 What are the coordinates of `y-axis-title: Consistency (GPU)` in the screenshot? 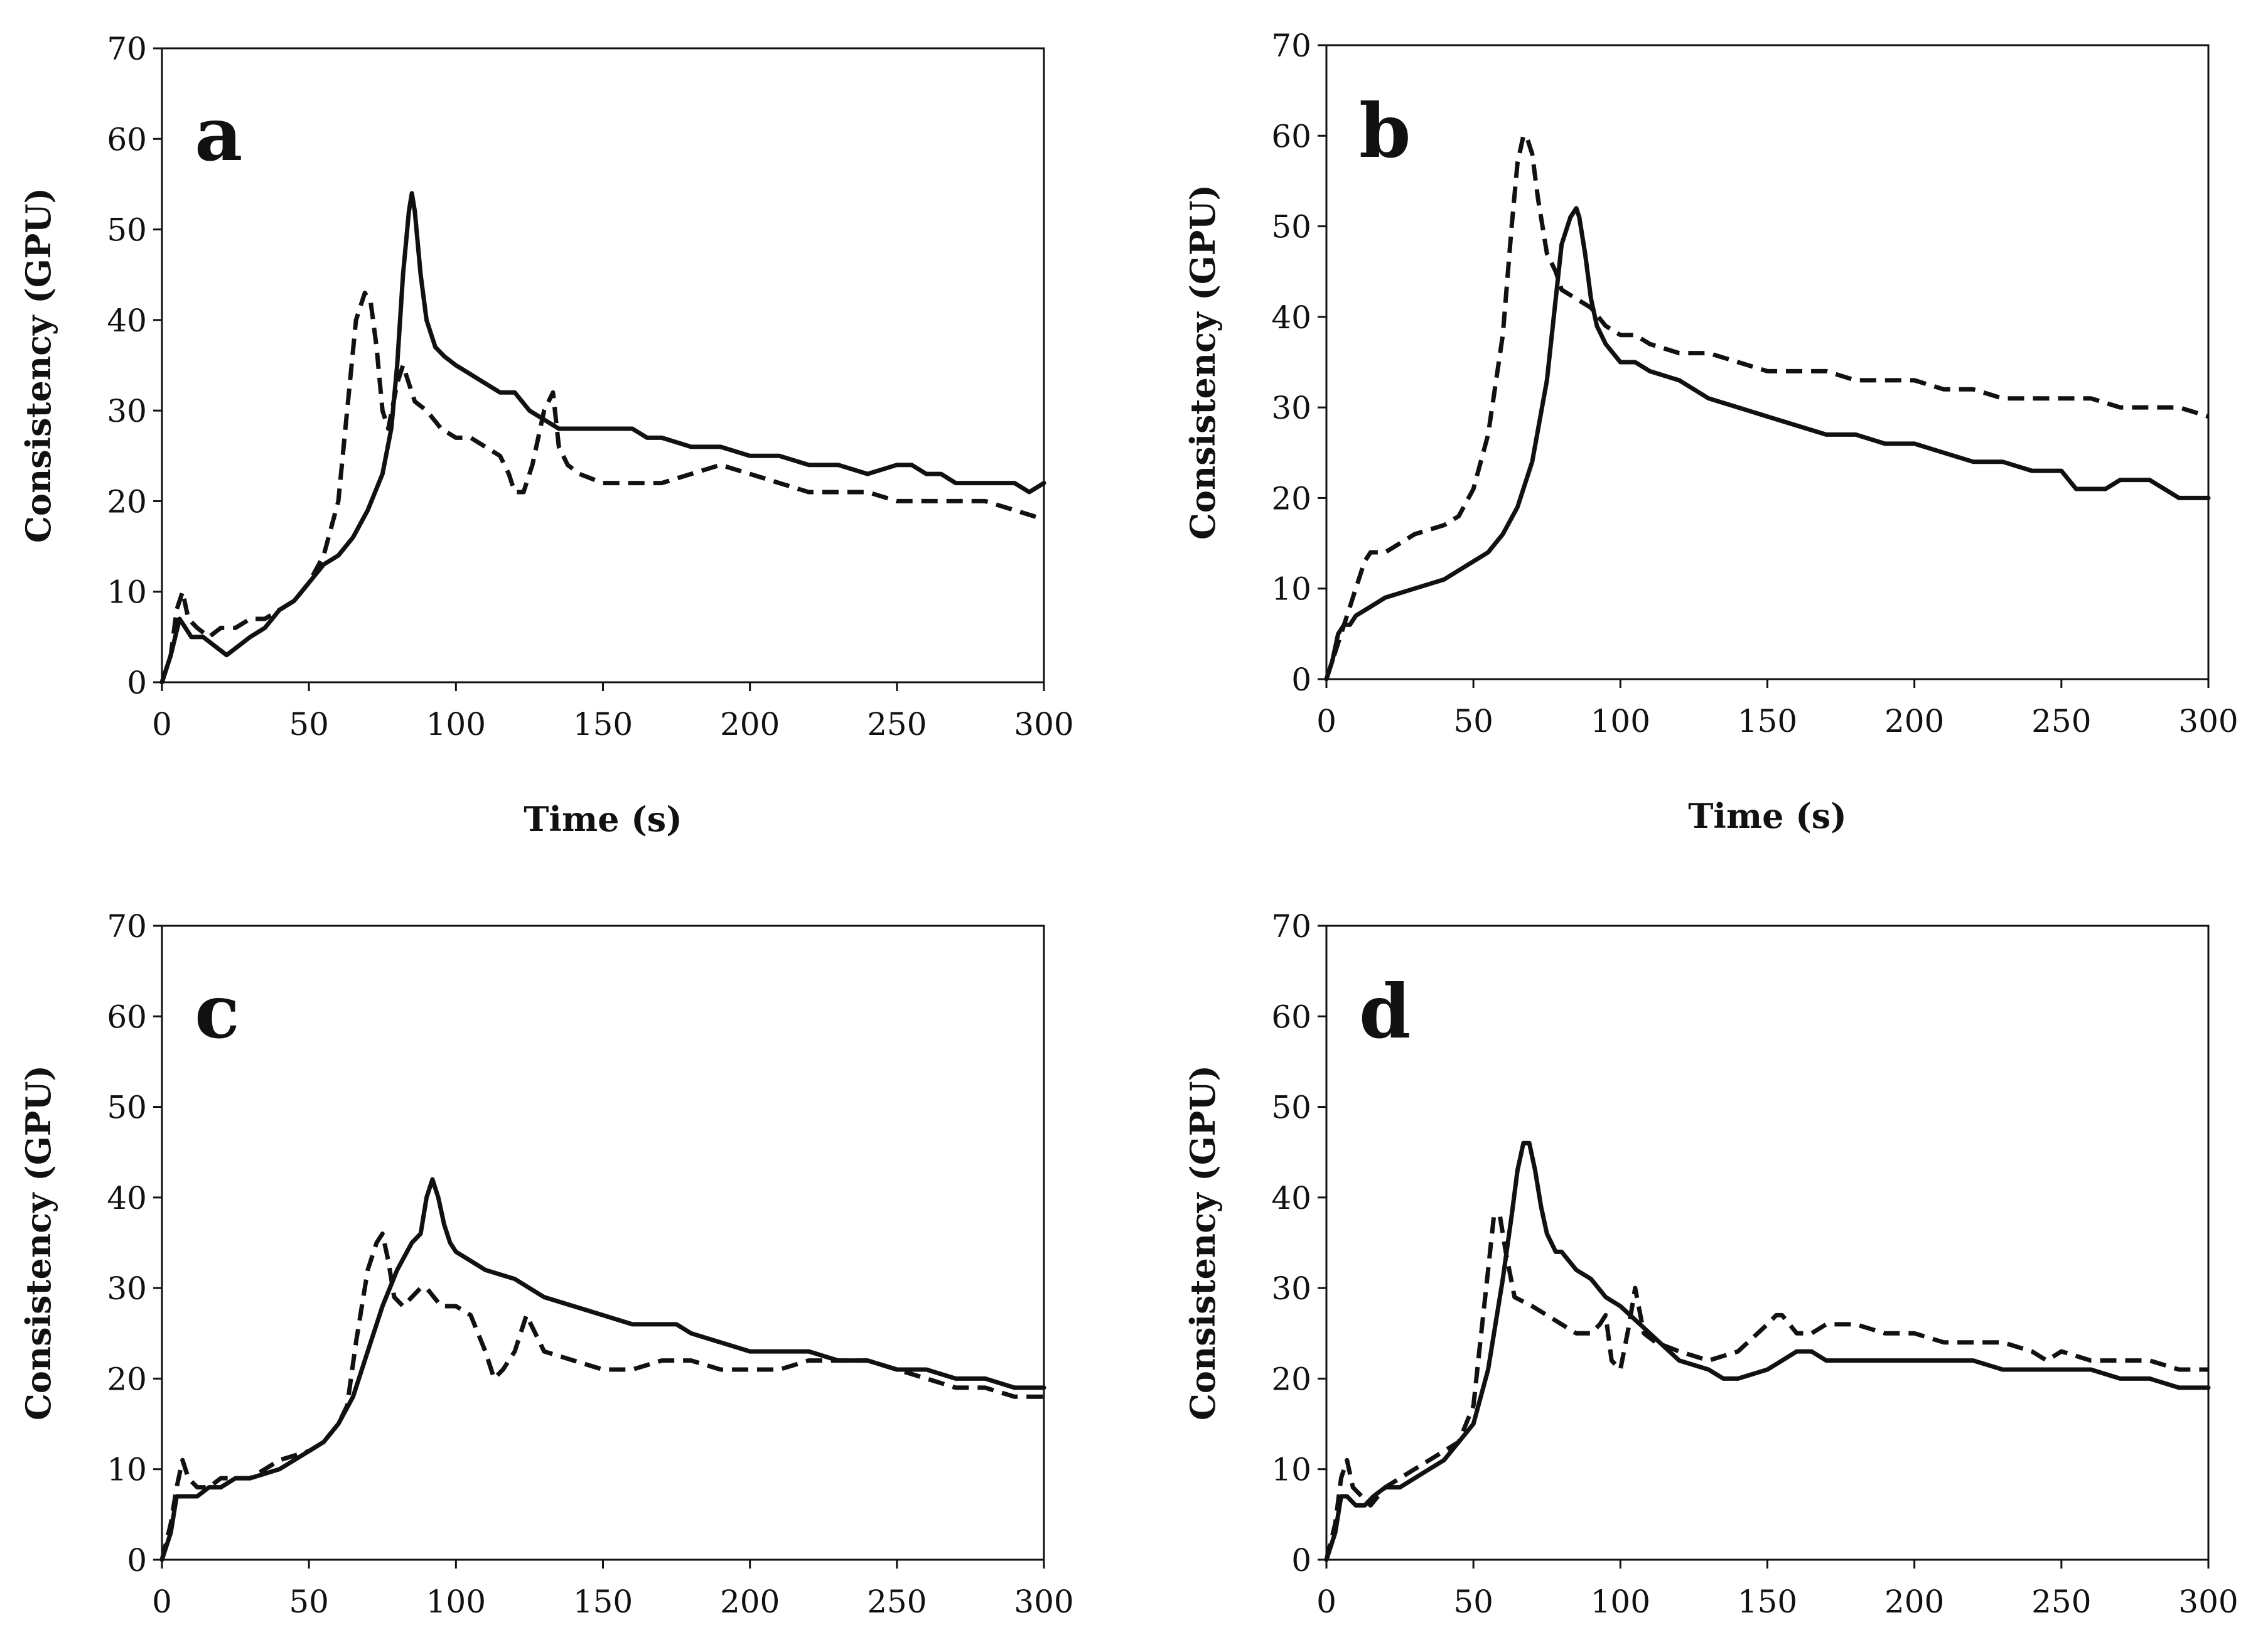 It's located at (38, 1242).